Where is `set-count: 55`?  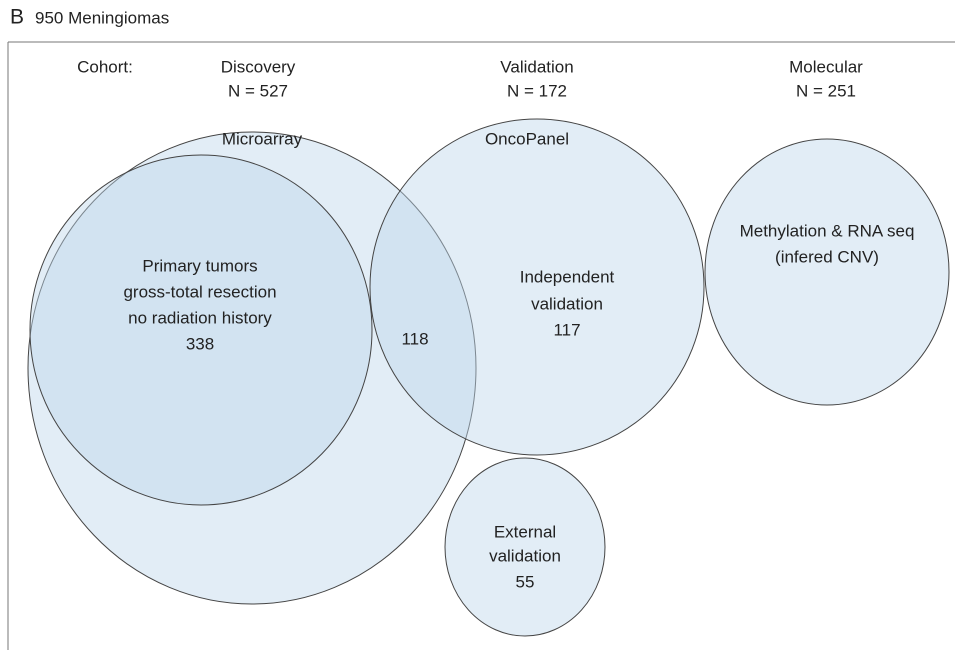
set-count: 55 is located at coordinates (525, 581).